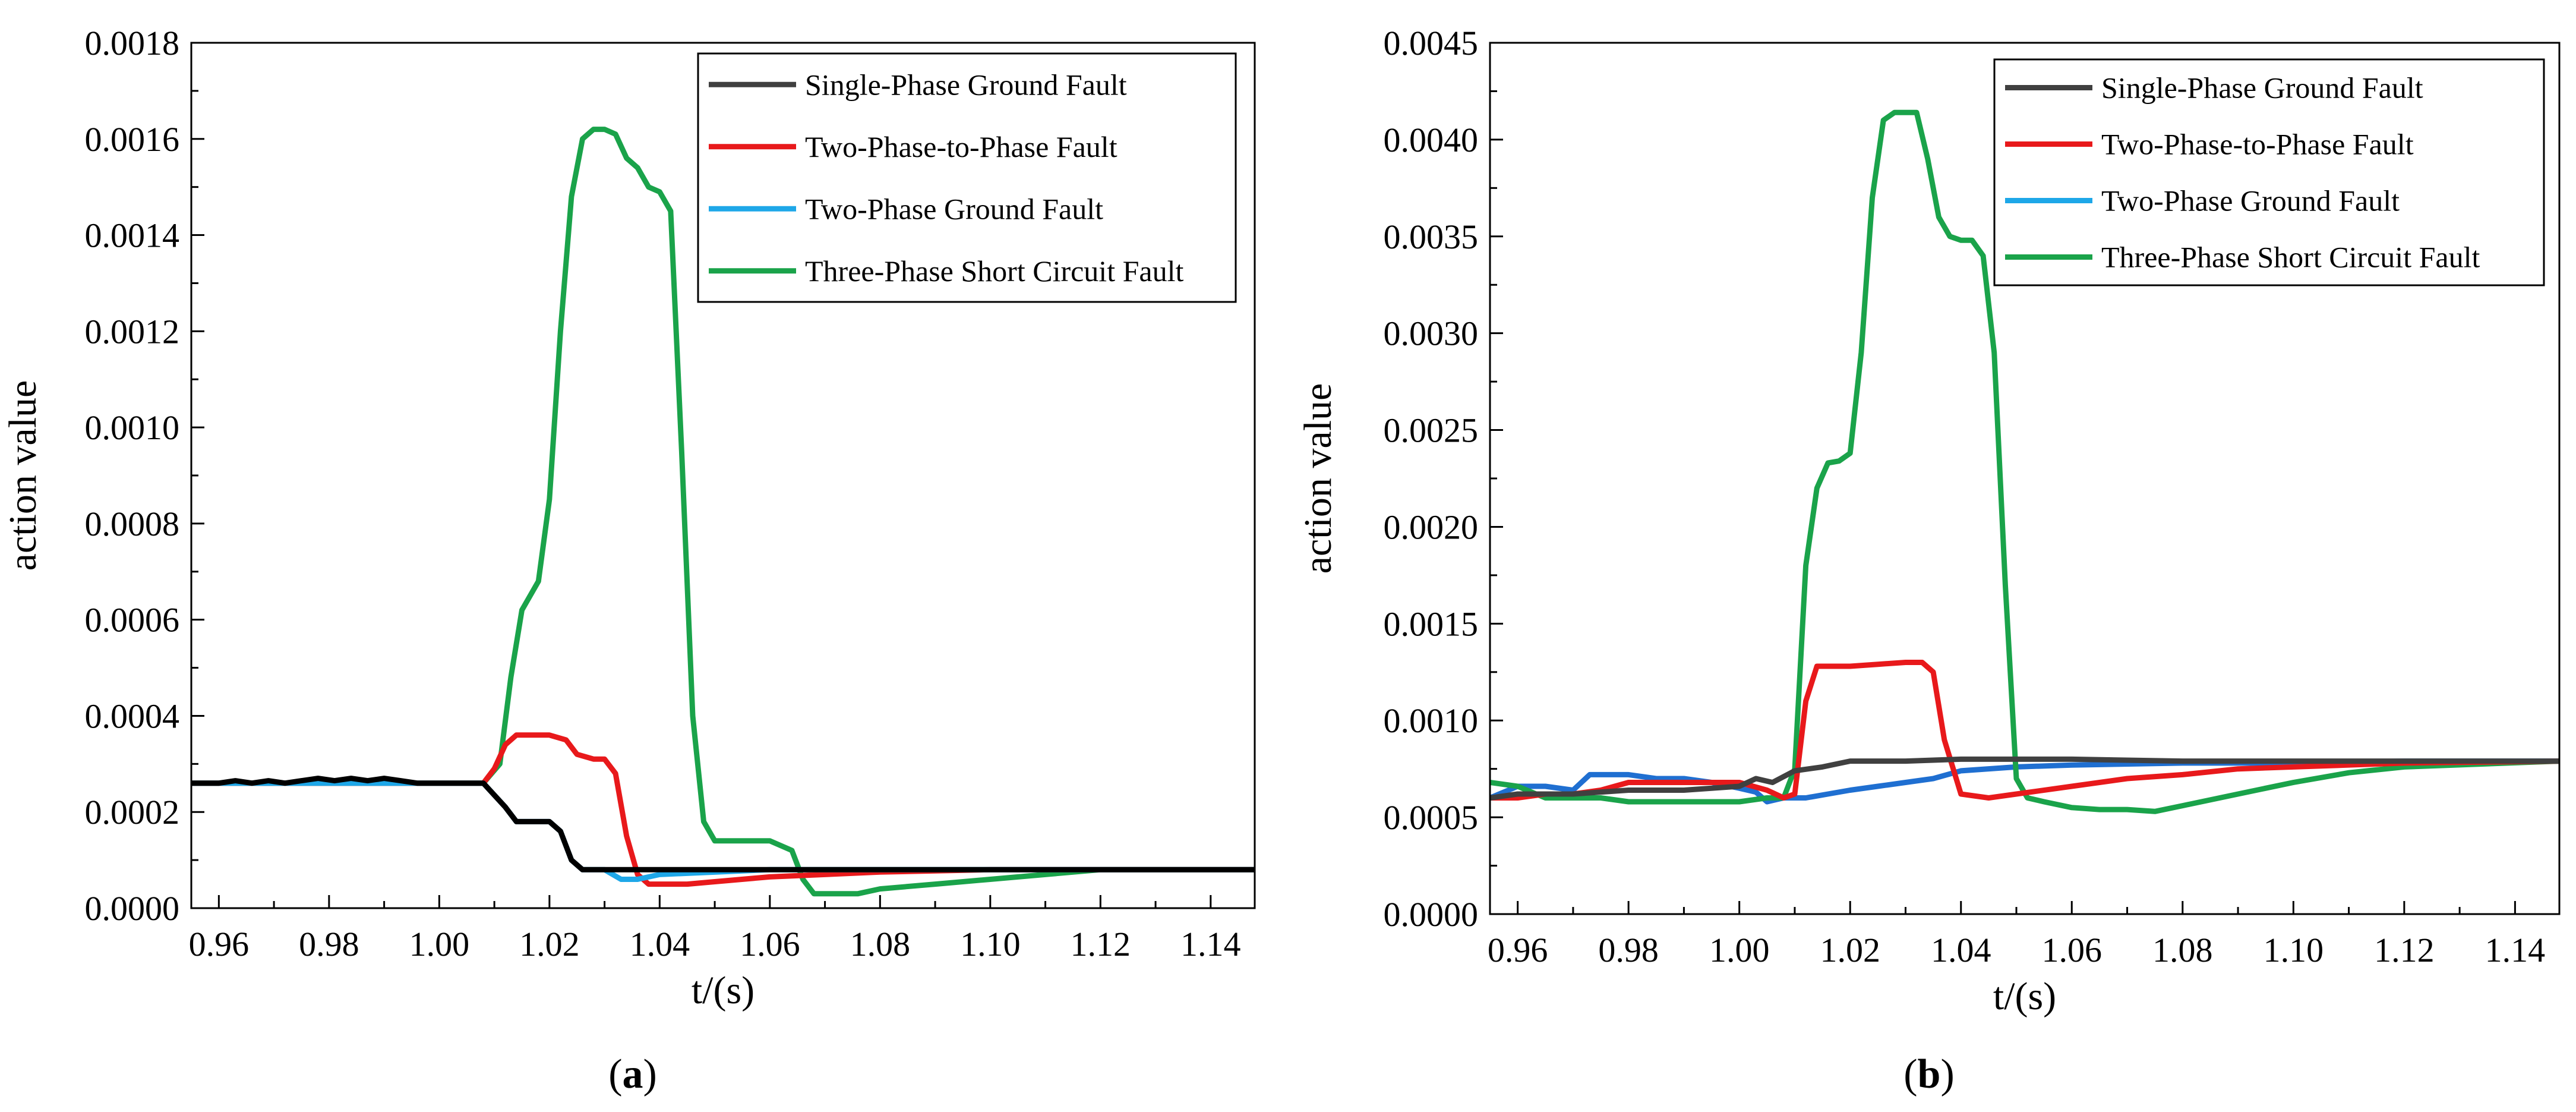 The height and width of the screenshot is (1112, 2576). I want to click on y-tick-label: 0.0030, so click(1431, 333).